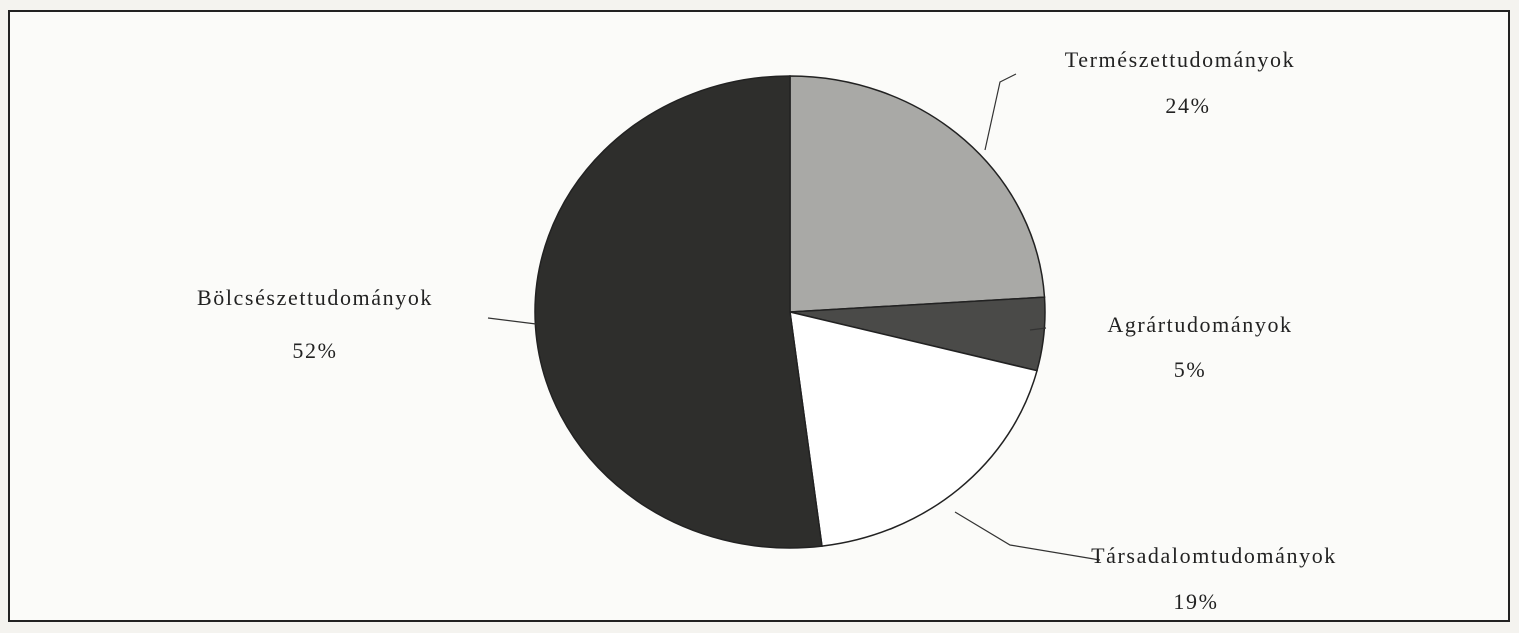  Describe the element at coordinates (1187, 105) in the screenshot. I see `slice-value-label: 24%` at that location.